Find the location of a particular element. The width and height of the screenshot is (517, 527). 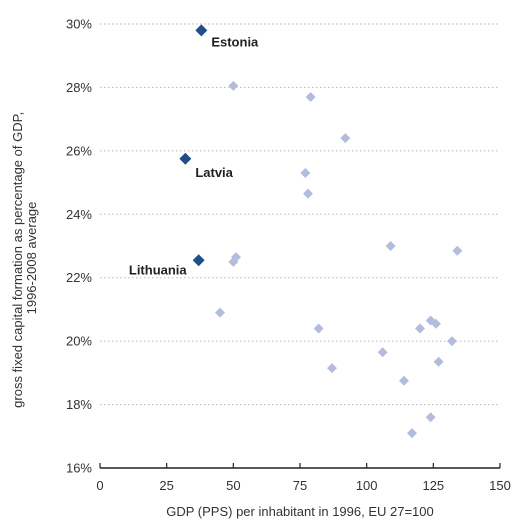

x-tick-label: 100 is located at coordinates (367, 485).